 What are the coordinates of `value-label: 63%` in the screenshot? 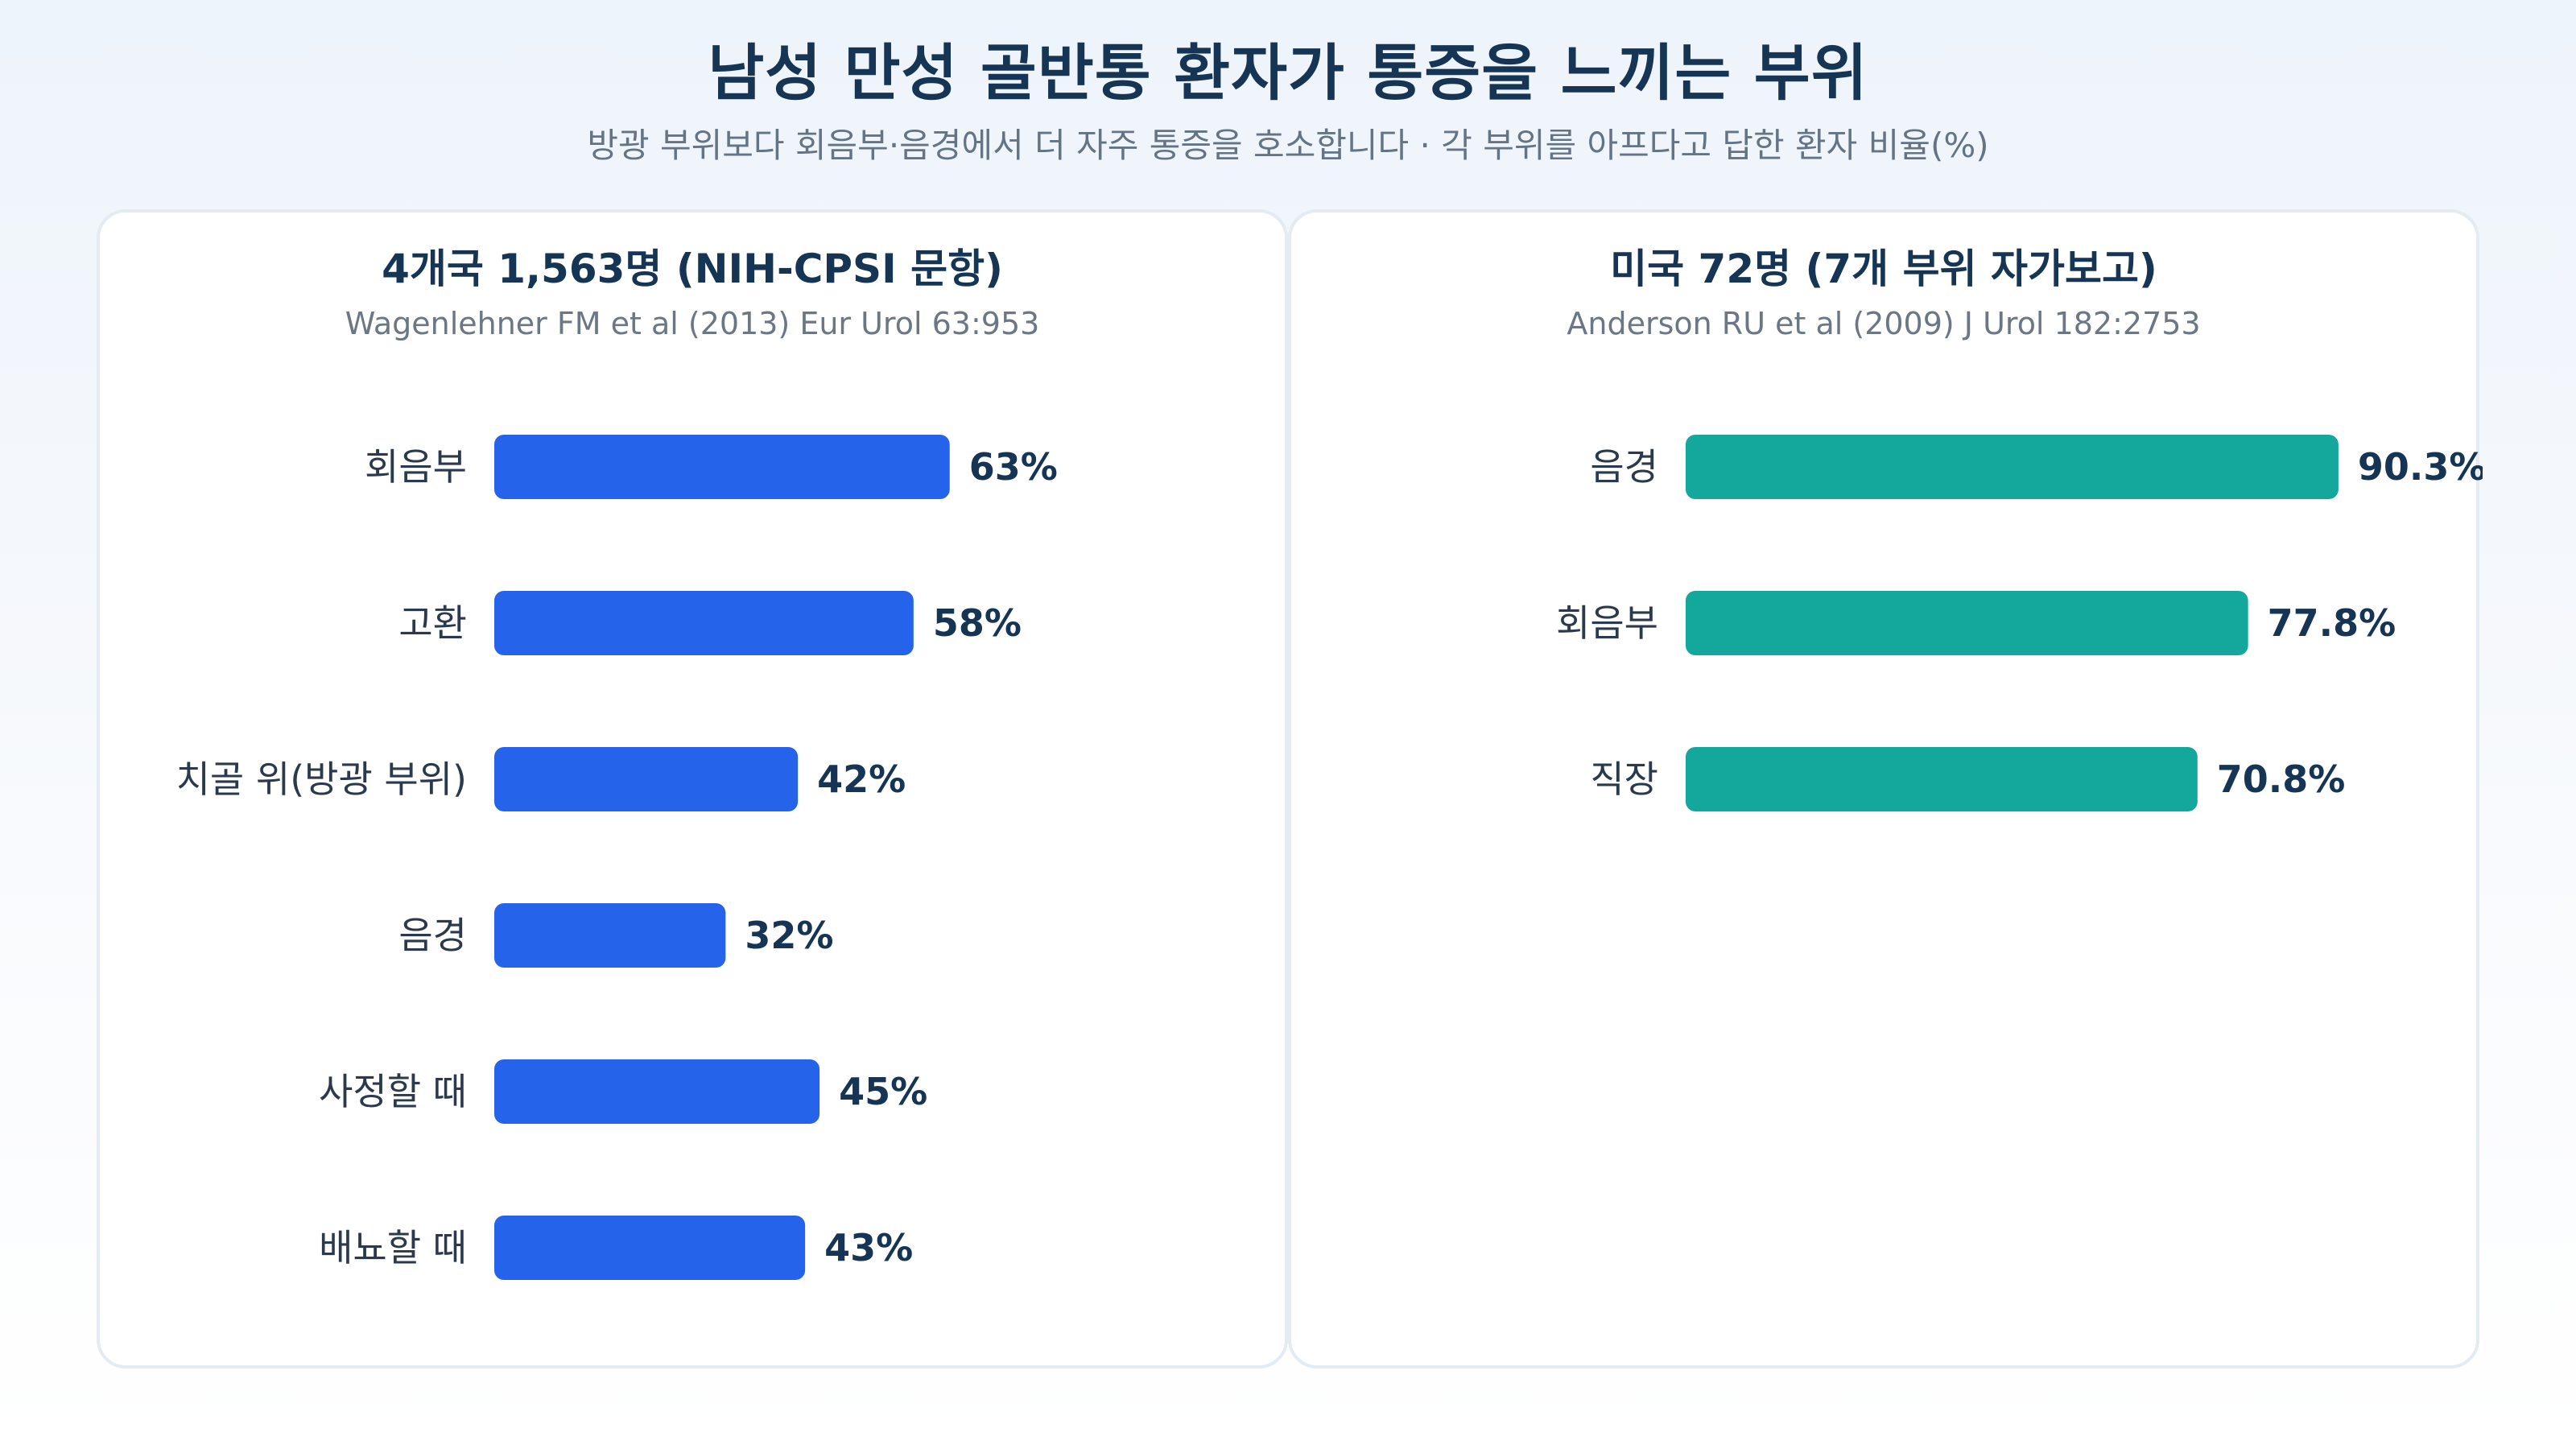 It's located at (1013, 467).